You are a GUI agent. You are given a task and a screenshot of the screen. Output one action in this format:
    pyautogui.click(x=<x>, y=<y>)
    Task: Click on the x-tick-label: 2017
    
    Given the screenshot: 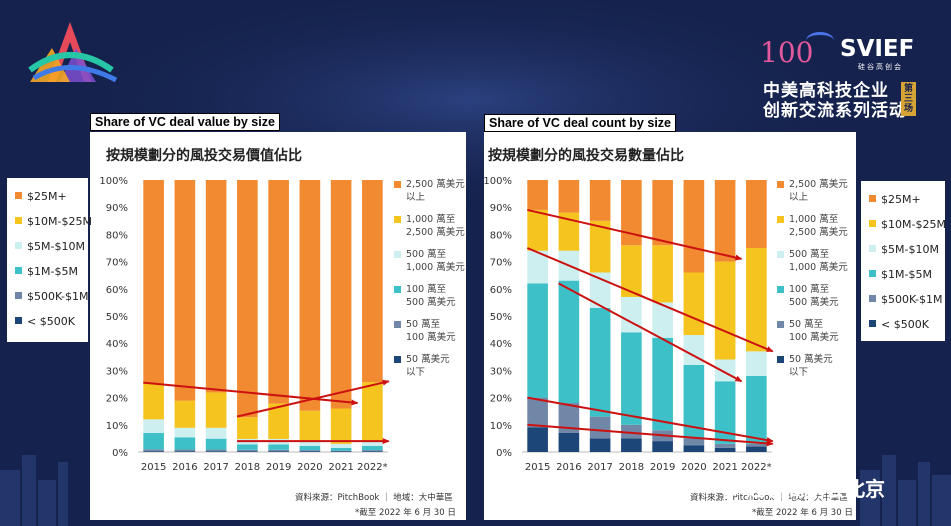 What is the action you would take?
    pyautogui.click(x=599, y=467)
    